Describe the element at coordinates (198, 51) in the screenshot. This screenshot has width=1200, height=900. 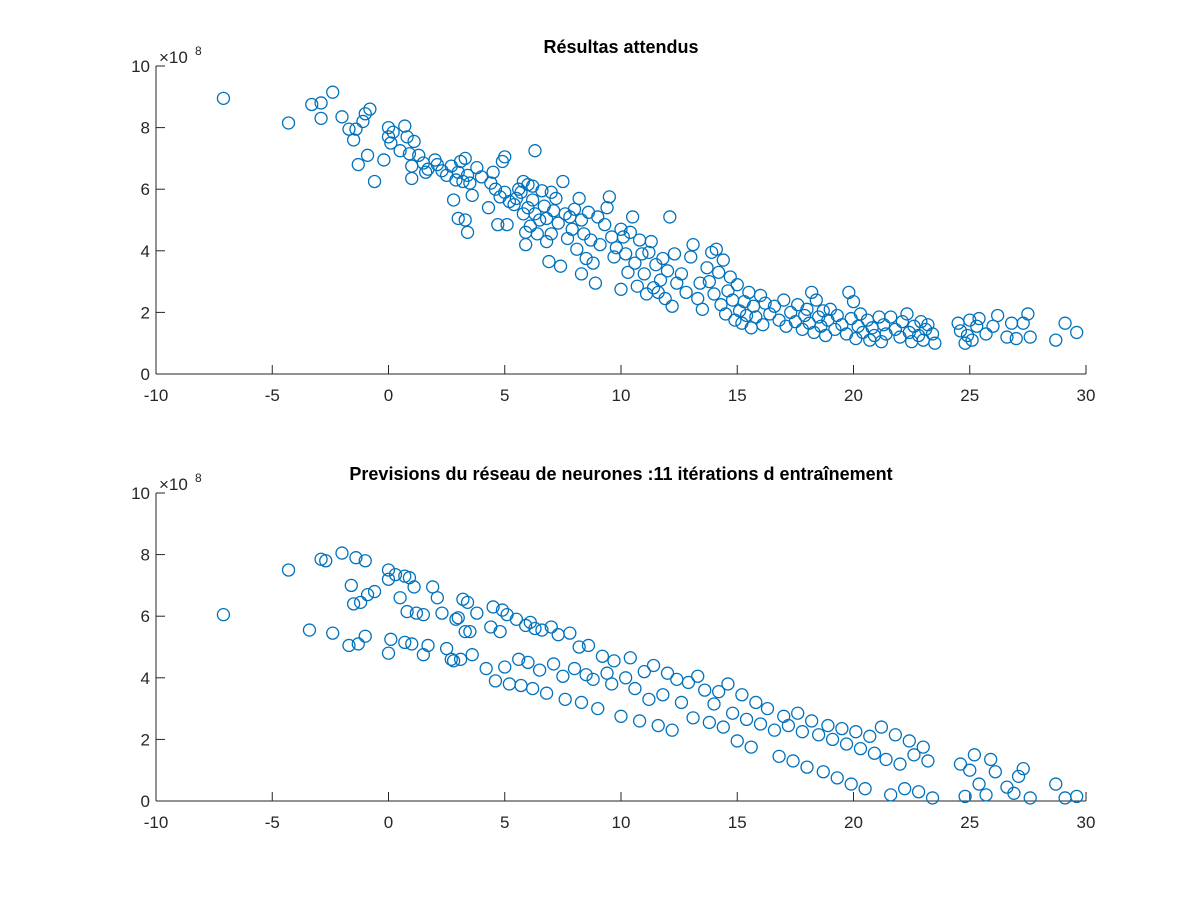
I see `y-exponent-power: 8` at that location.